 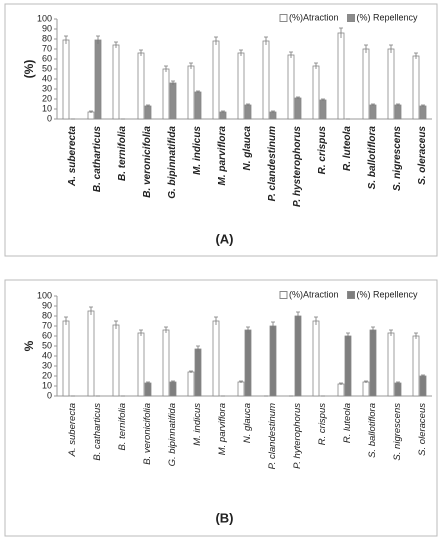 I want to click on x-tick-label cat0: P. clandestinum, so click(x=272, y=164).